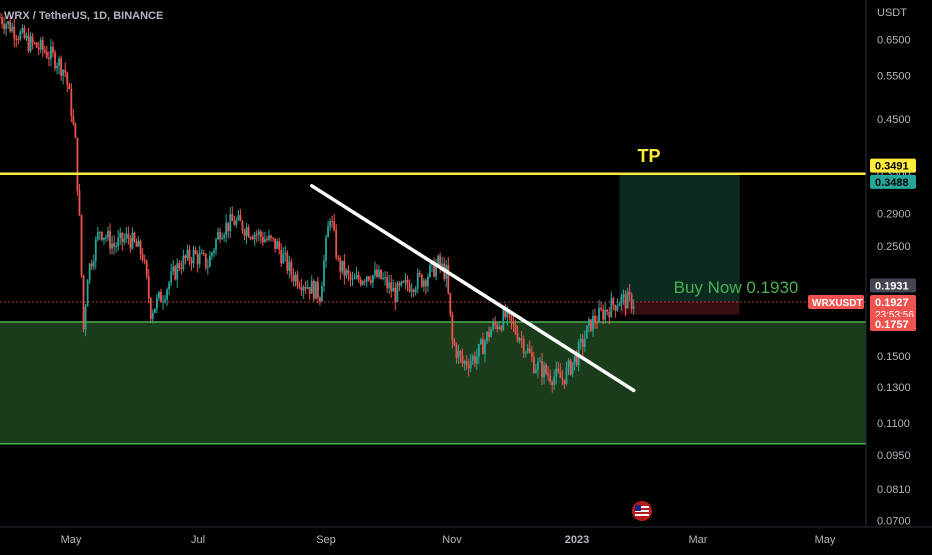 The image size is (932, 555). I want to click on us-flag-icon, so click(642, 511).